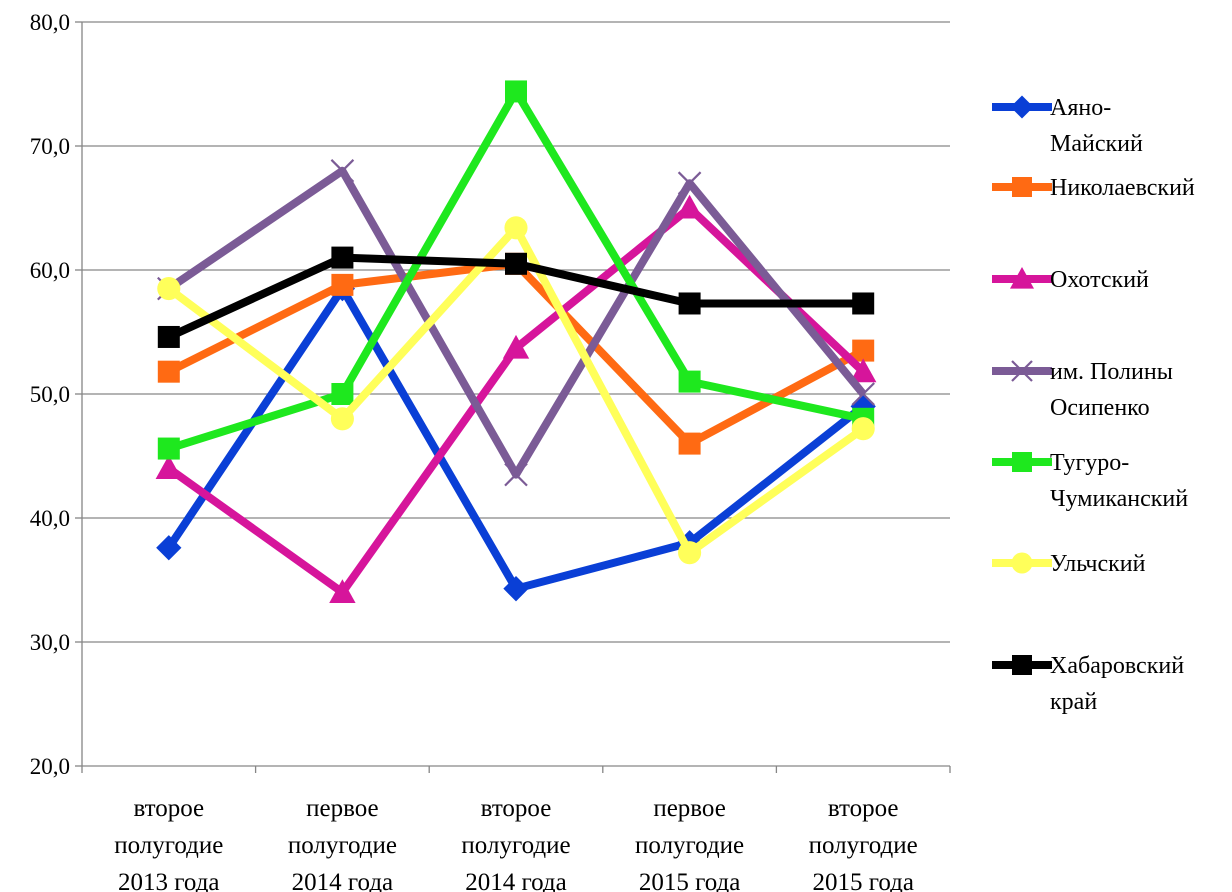 This screenshot has width=1232, height=892. I want to click on legend-item: Николаевский, so click(1093, 188).